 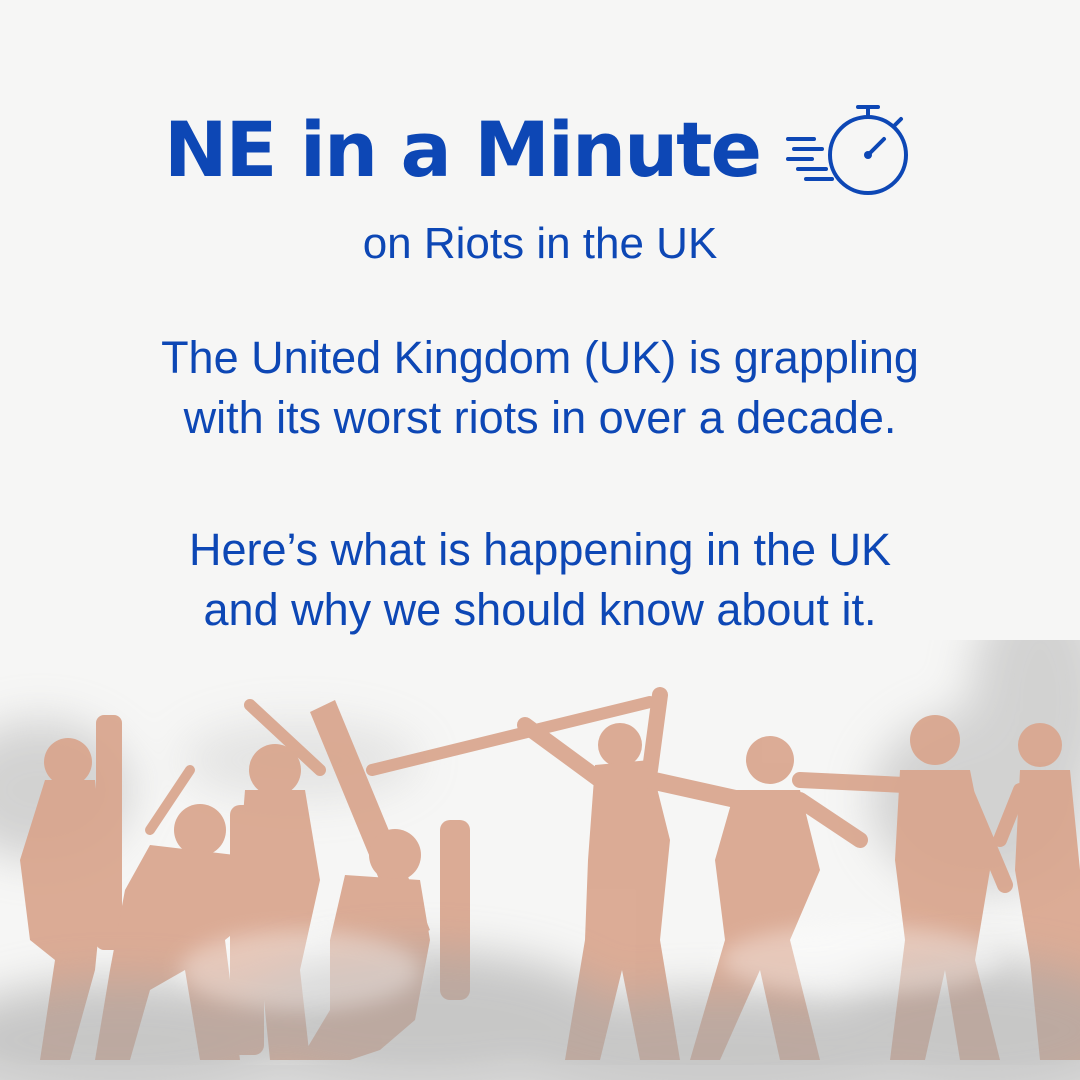 I want to click on intro-line-2: with its worst riots in over a decade., so click(x=540, y=417).